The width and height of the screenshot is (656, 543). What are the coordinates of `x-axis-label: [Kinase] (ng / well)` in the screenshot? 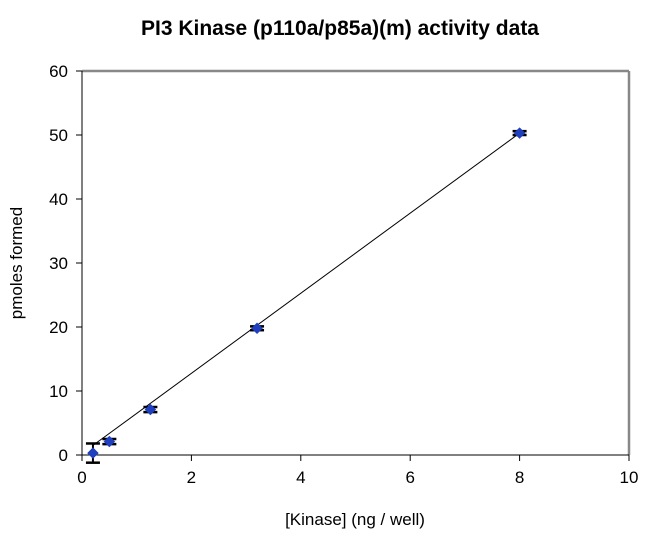 It's located at (355, 519).